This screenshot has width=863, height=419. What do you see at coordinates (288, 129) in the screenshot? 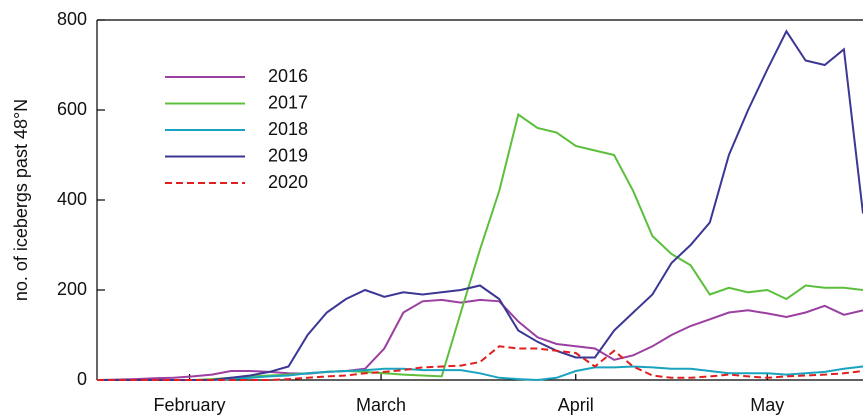
I see `legend-label: 2018` at bounding box center [288, 129].